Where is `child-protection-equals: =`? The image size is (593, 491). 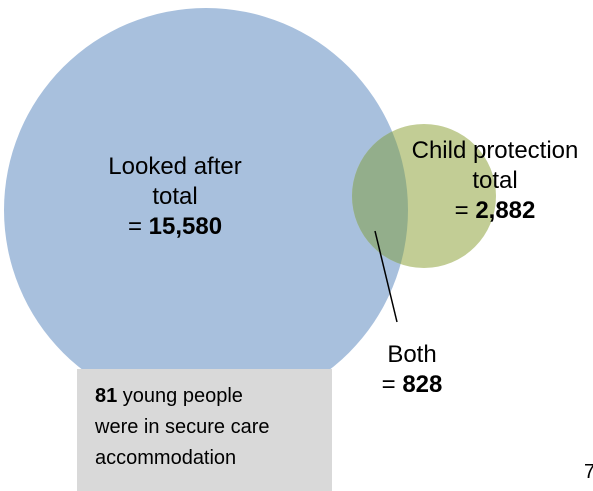 child-protection-equals: = is located at coordinates (465, 210).